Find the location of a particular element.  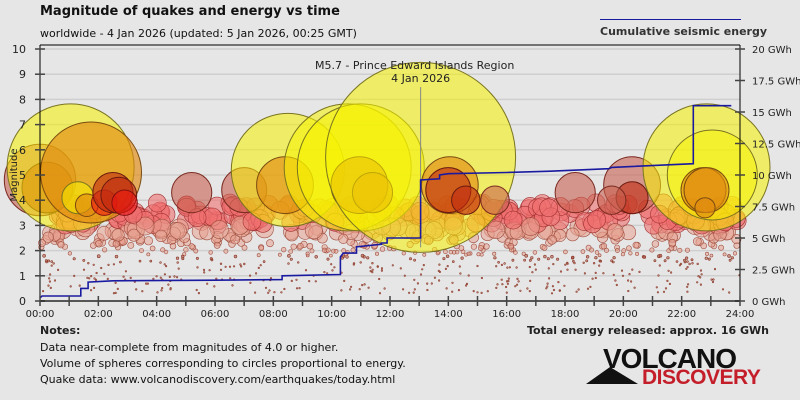

y-tick-label: 1 is located at coordinates (22, 276).